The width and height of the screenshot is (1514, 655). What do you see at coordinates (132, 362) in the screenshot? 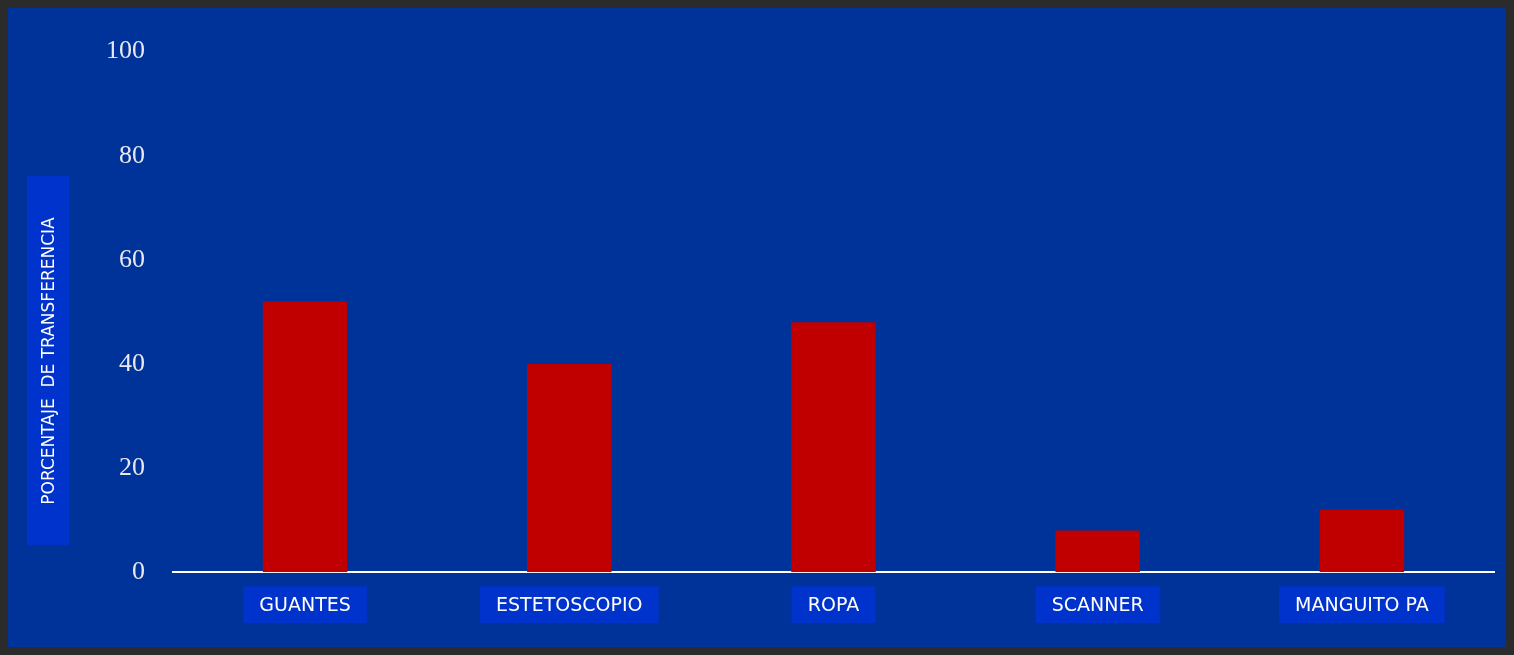
I see `y-tick-label: 40` at bounding box center [132, 362].